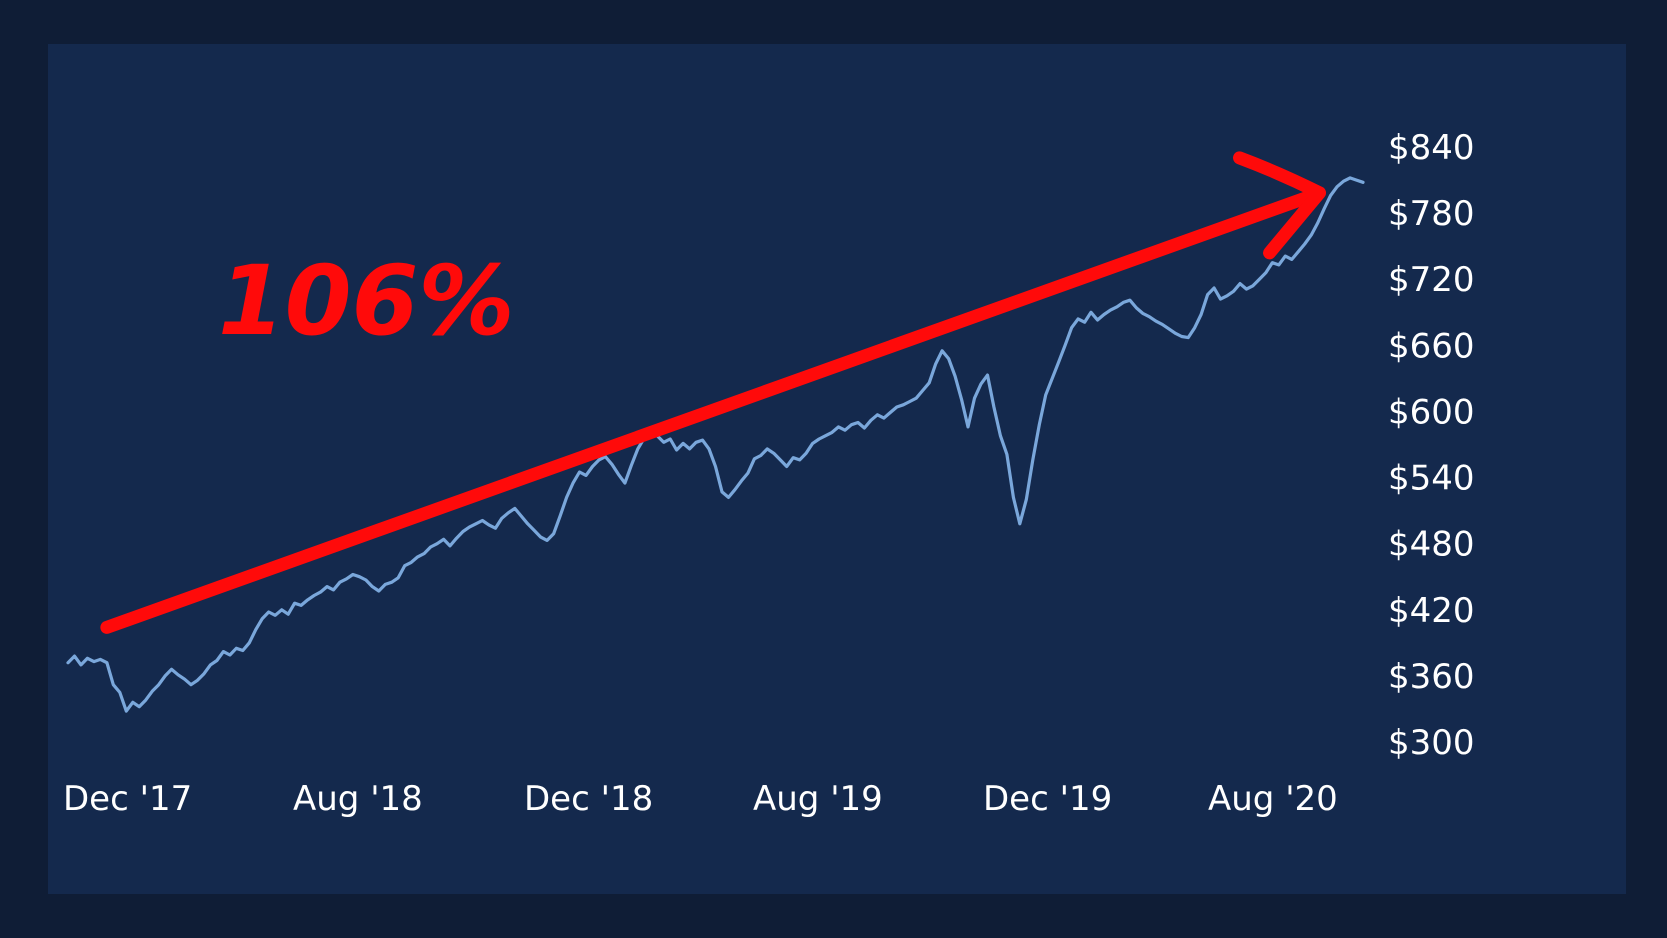  I want to click on arrow-head, so click(1280, 205).